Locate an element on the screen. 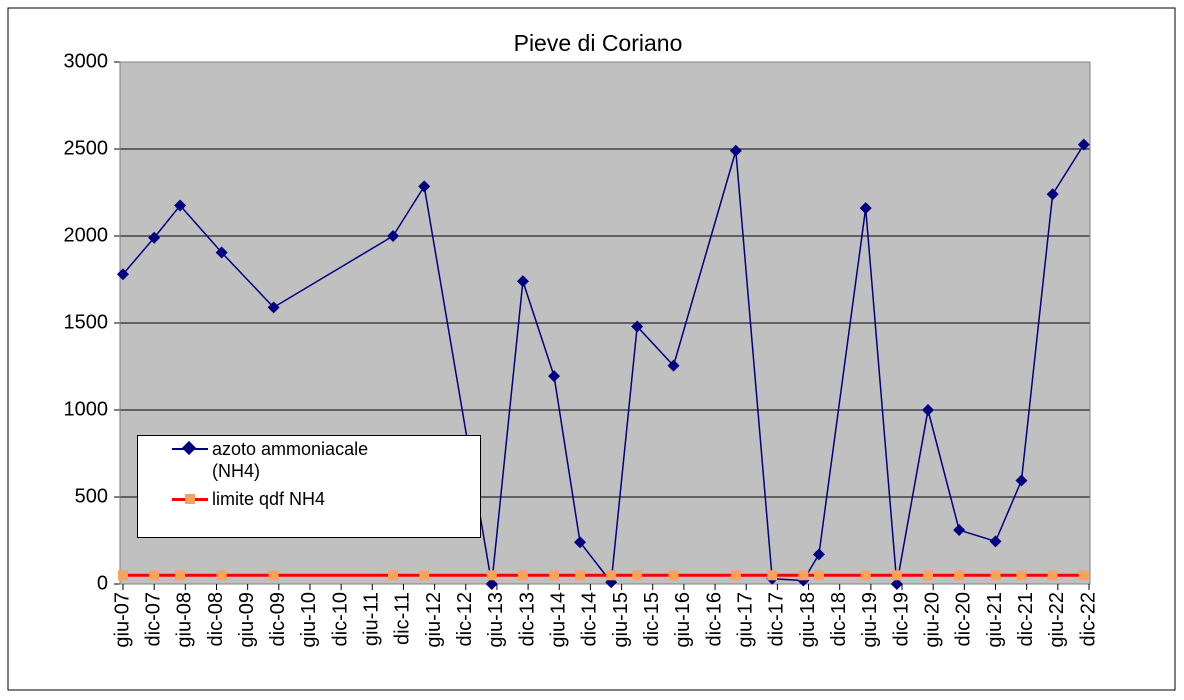 This screenshot has width=1184, height=700. x-tick-label: giu-13 is located at coordinates (496, 620).